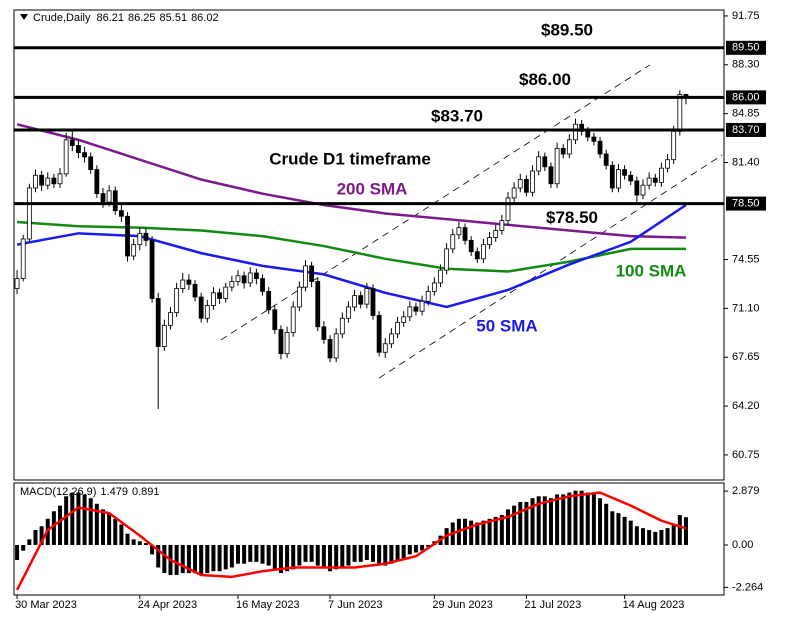 This screenshot has width=795, height=635. What do you see at coordinates (174, 18) in the screenshot?
I see `low: 85.51` at bounding box center [174, 18].